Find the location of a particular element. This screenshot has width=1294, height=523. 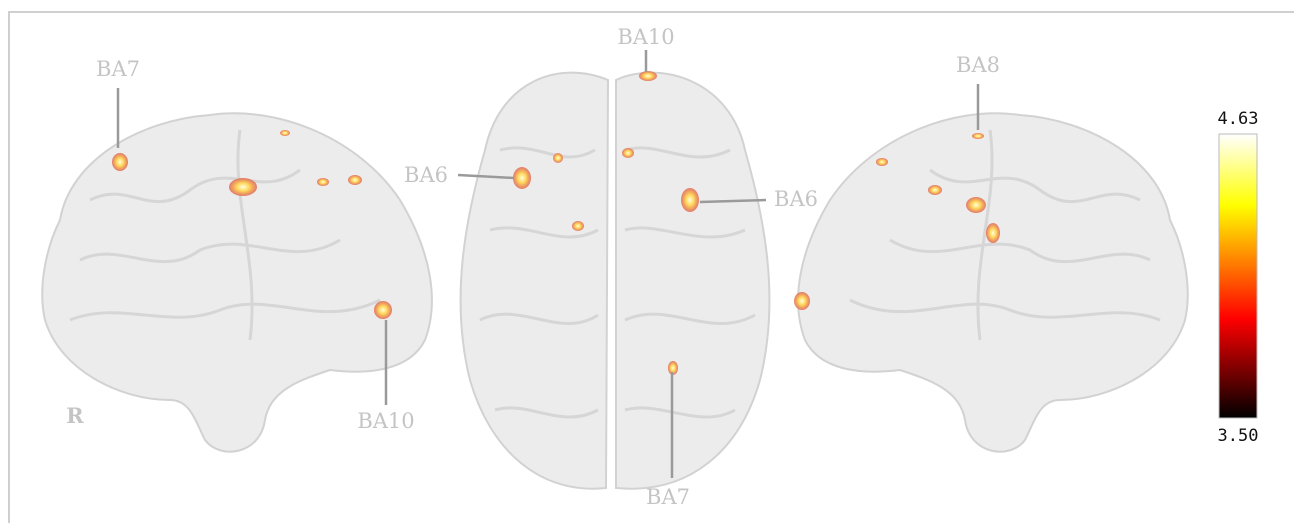

colorbar-min: 3.50 is located at coordinates (1238, 436).